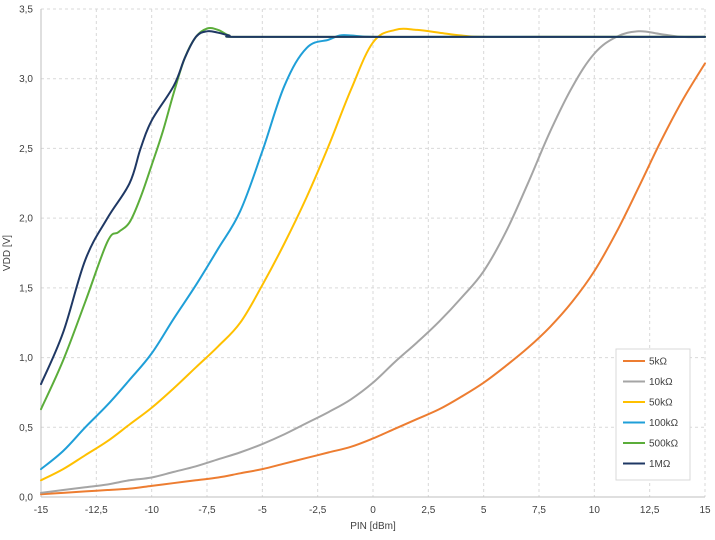  What do you see at coordinates (428, 510) in the screenshot?
I see `x-tick-label: 2,5` at bounding box center [428, 510].